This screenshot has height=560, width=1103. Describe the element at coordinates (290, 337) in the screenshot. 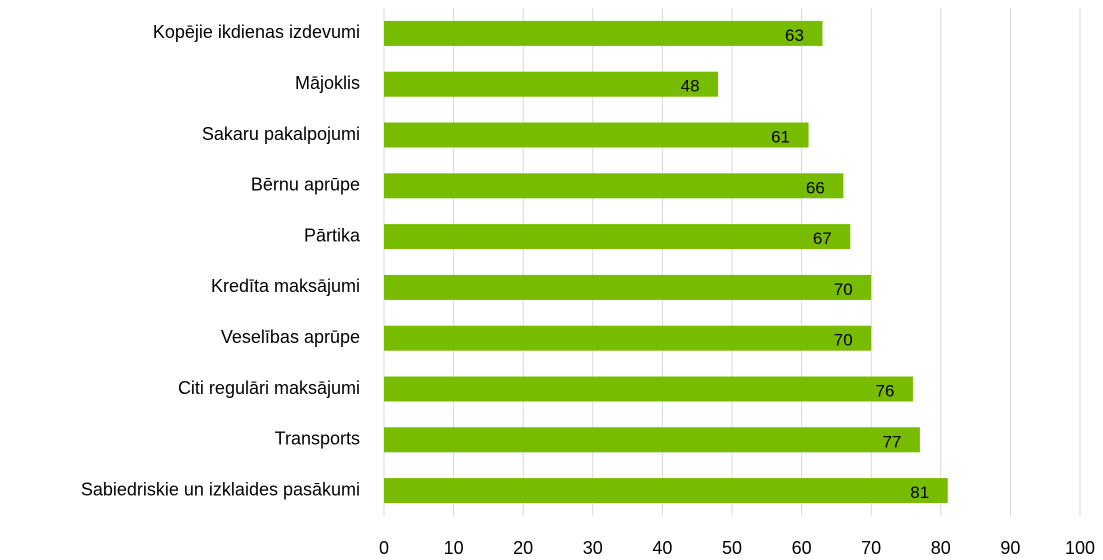

I see `y-tick-label: Veselības aprūpe` at that location.